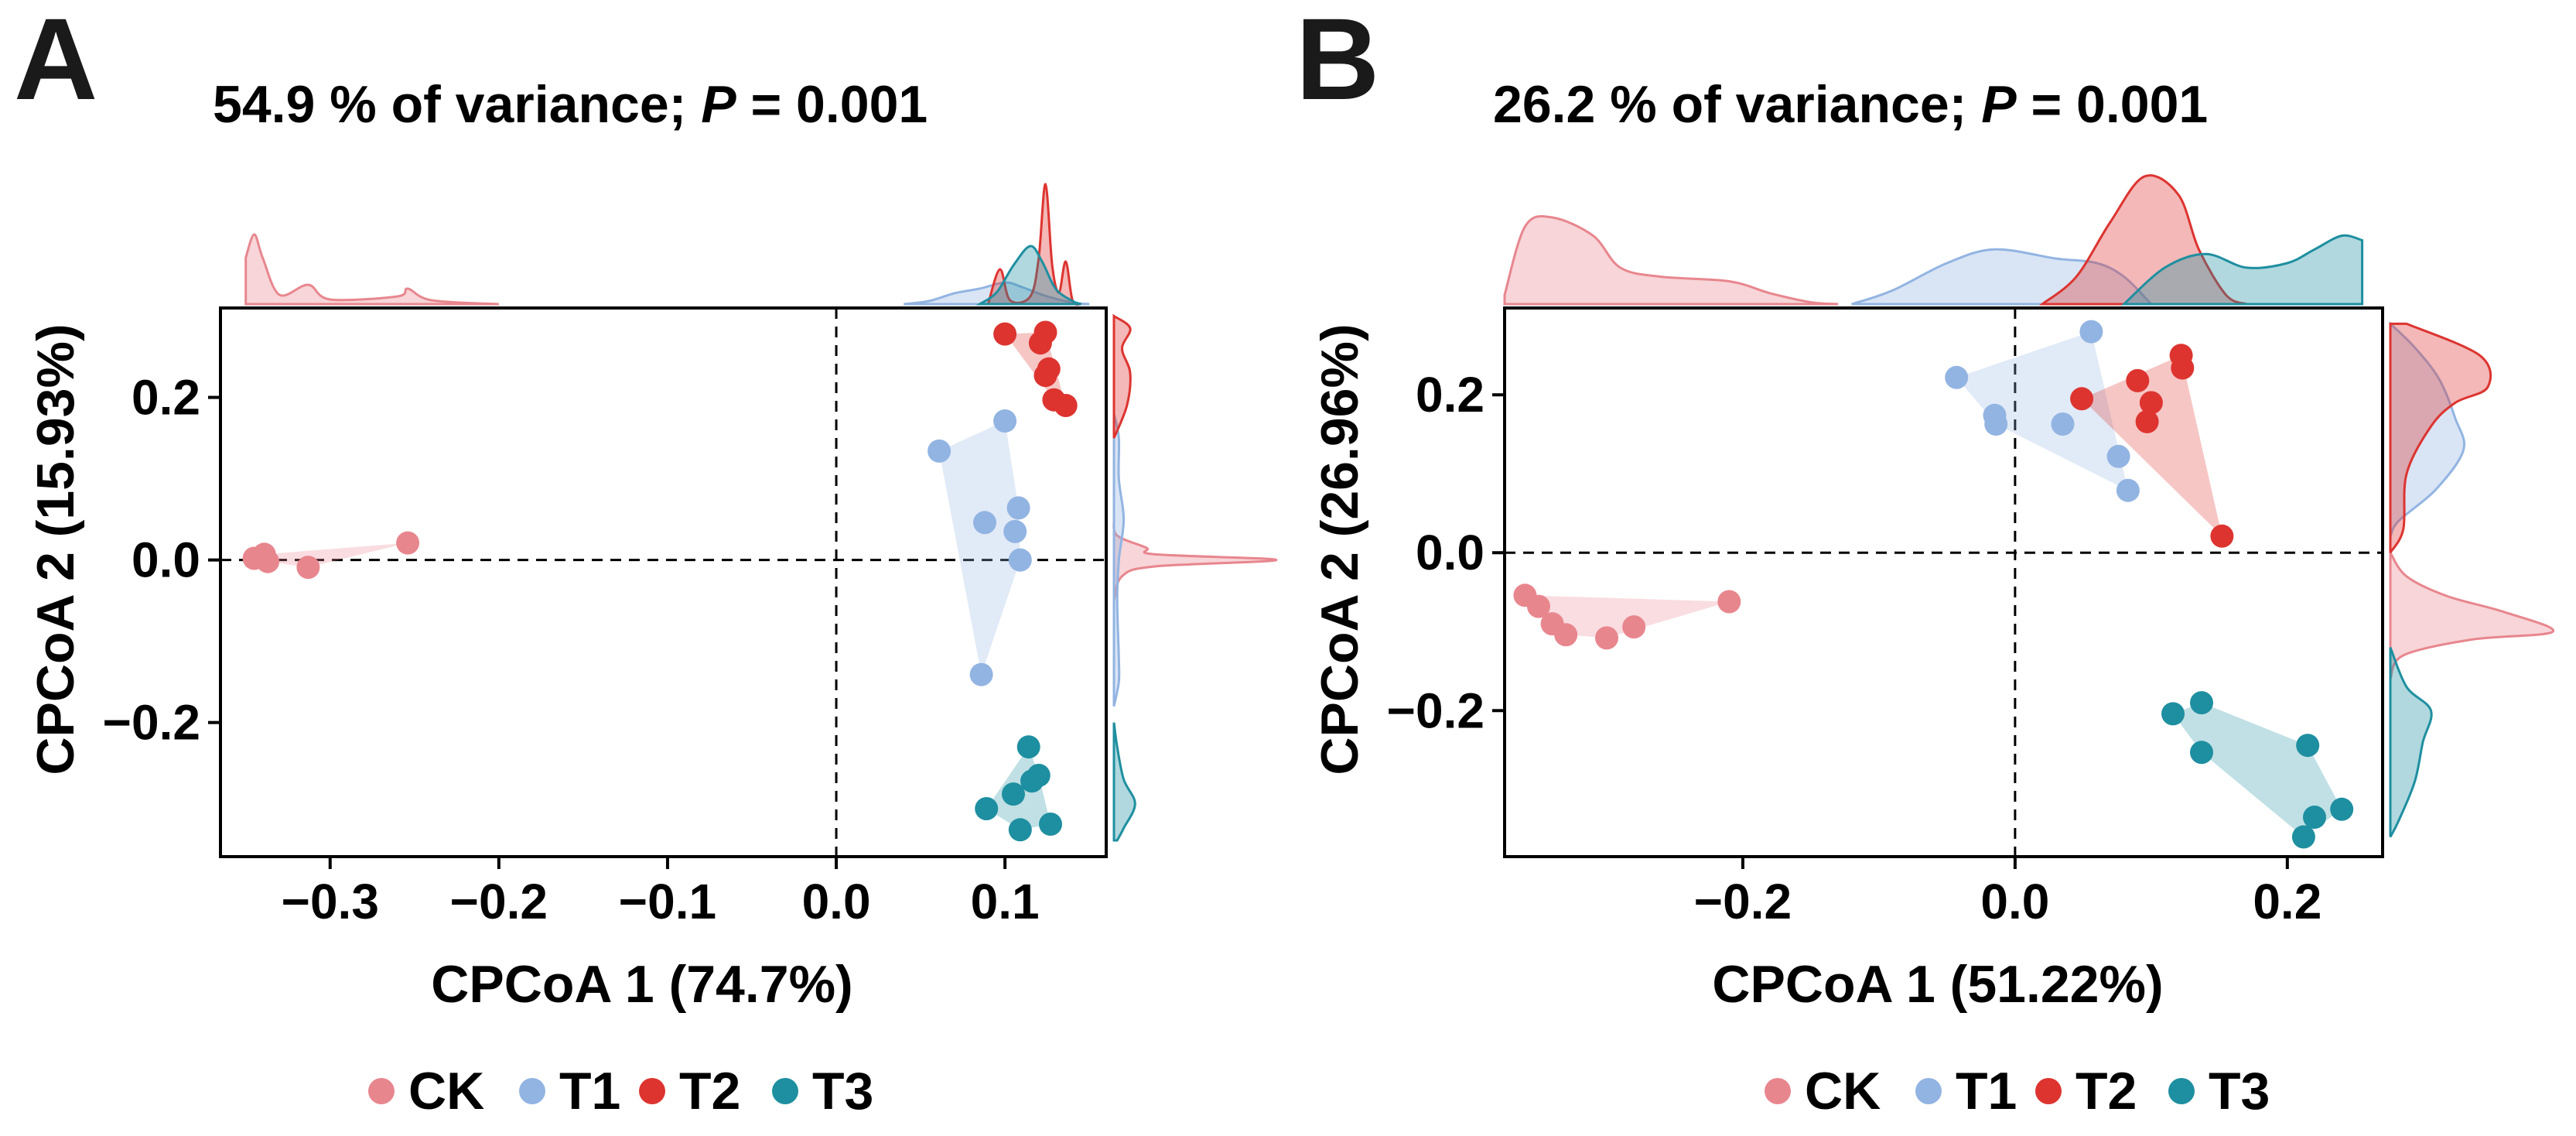 The height and width of the screenshot is (1136, 2576). What do you see at coordinates (2003, 277) in the screenshot?
I see `panel-b-density-top-t1` at bounding box center [2003, 277].